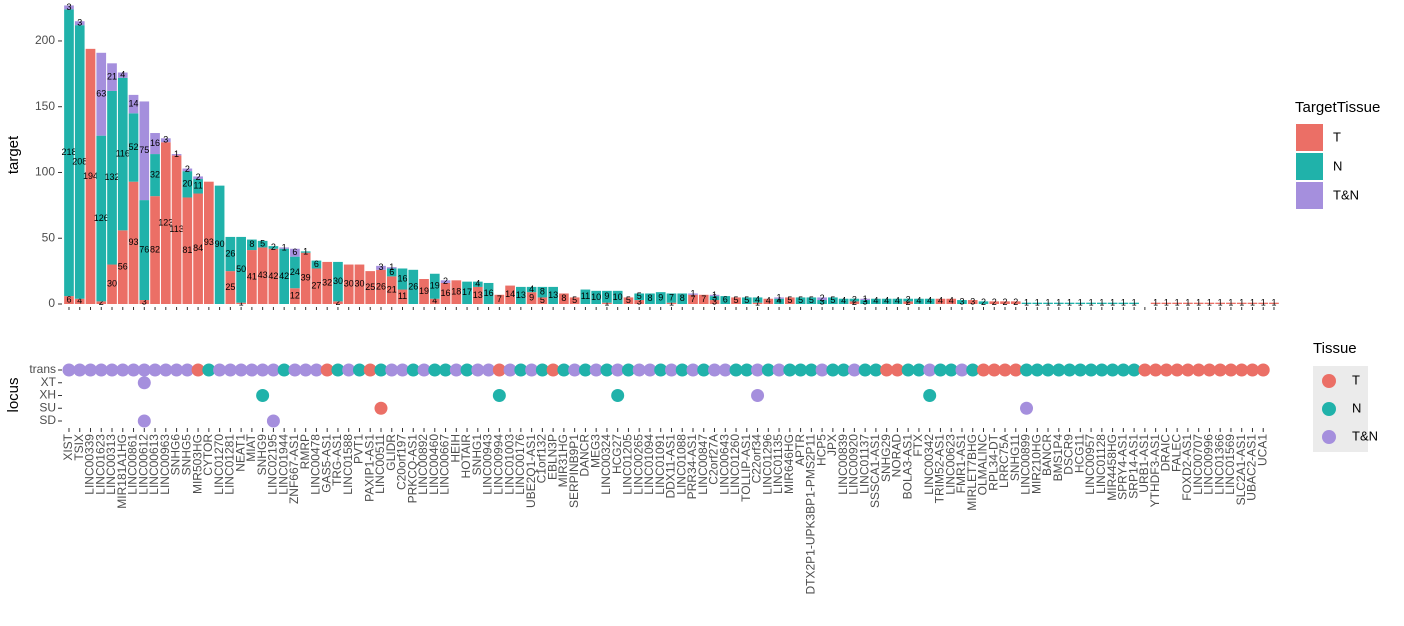 This screenshot has height=626, width=1404. Describe the element at coordinates (241, 269) in the screenshot. I see `value-label: 50` at that location.